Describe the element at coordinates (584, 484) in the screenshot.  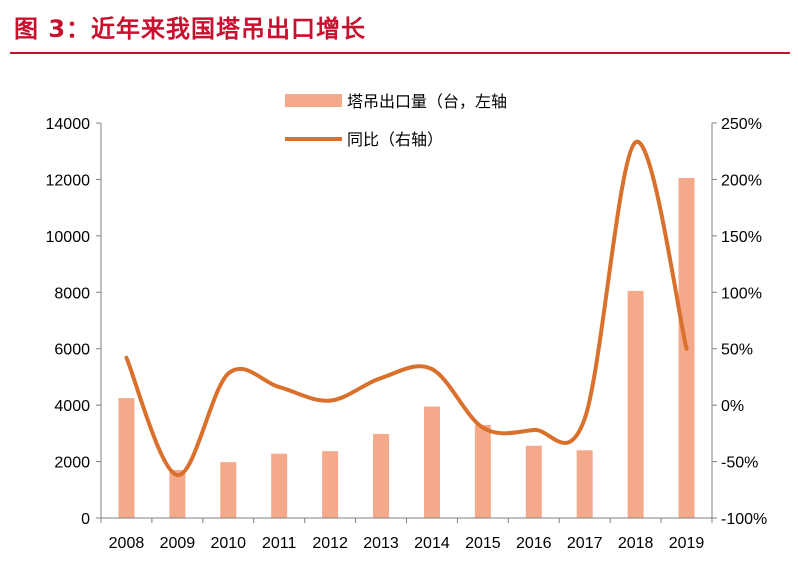
I see `bar-2017` at that location.